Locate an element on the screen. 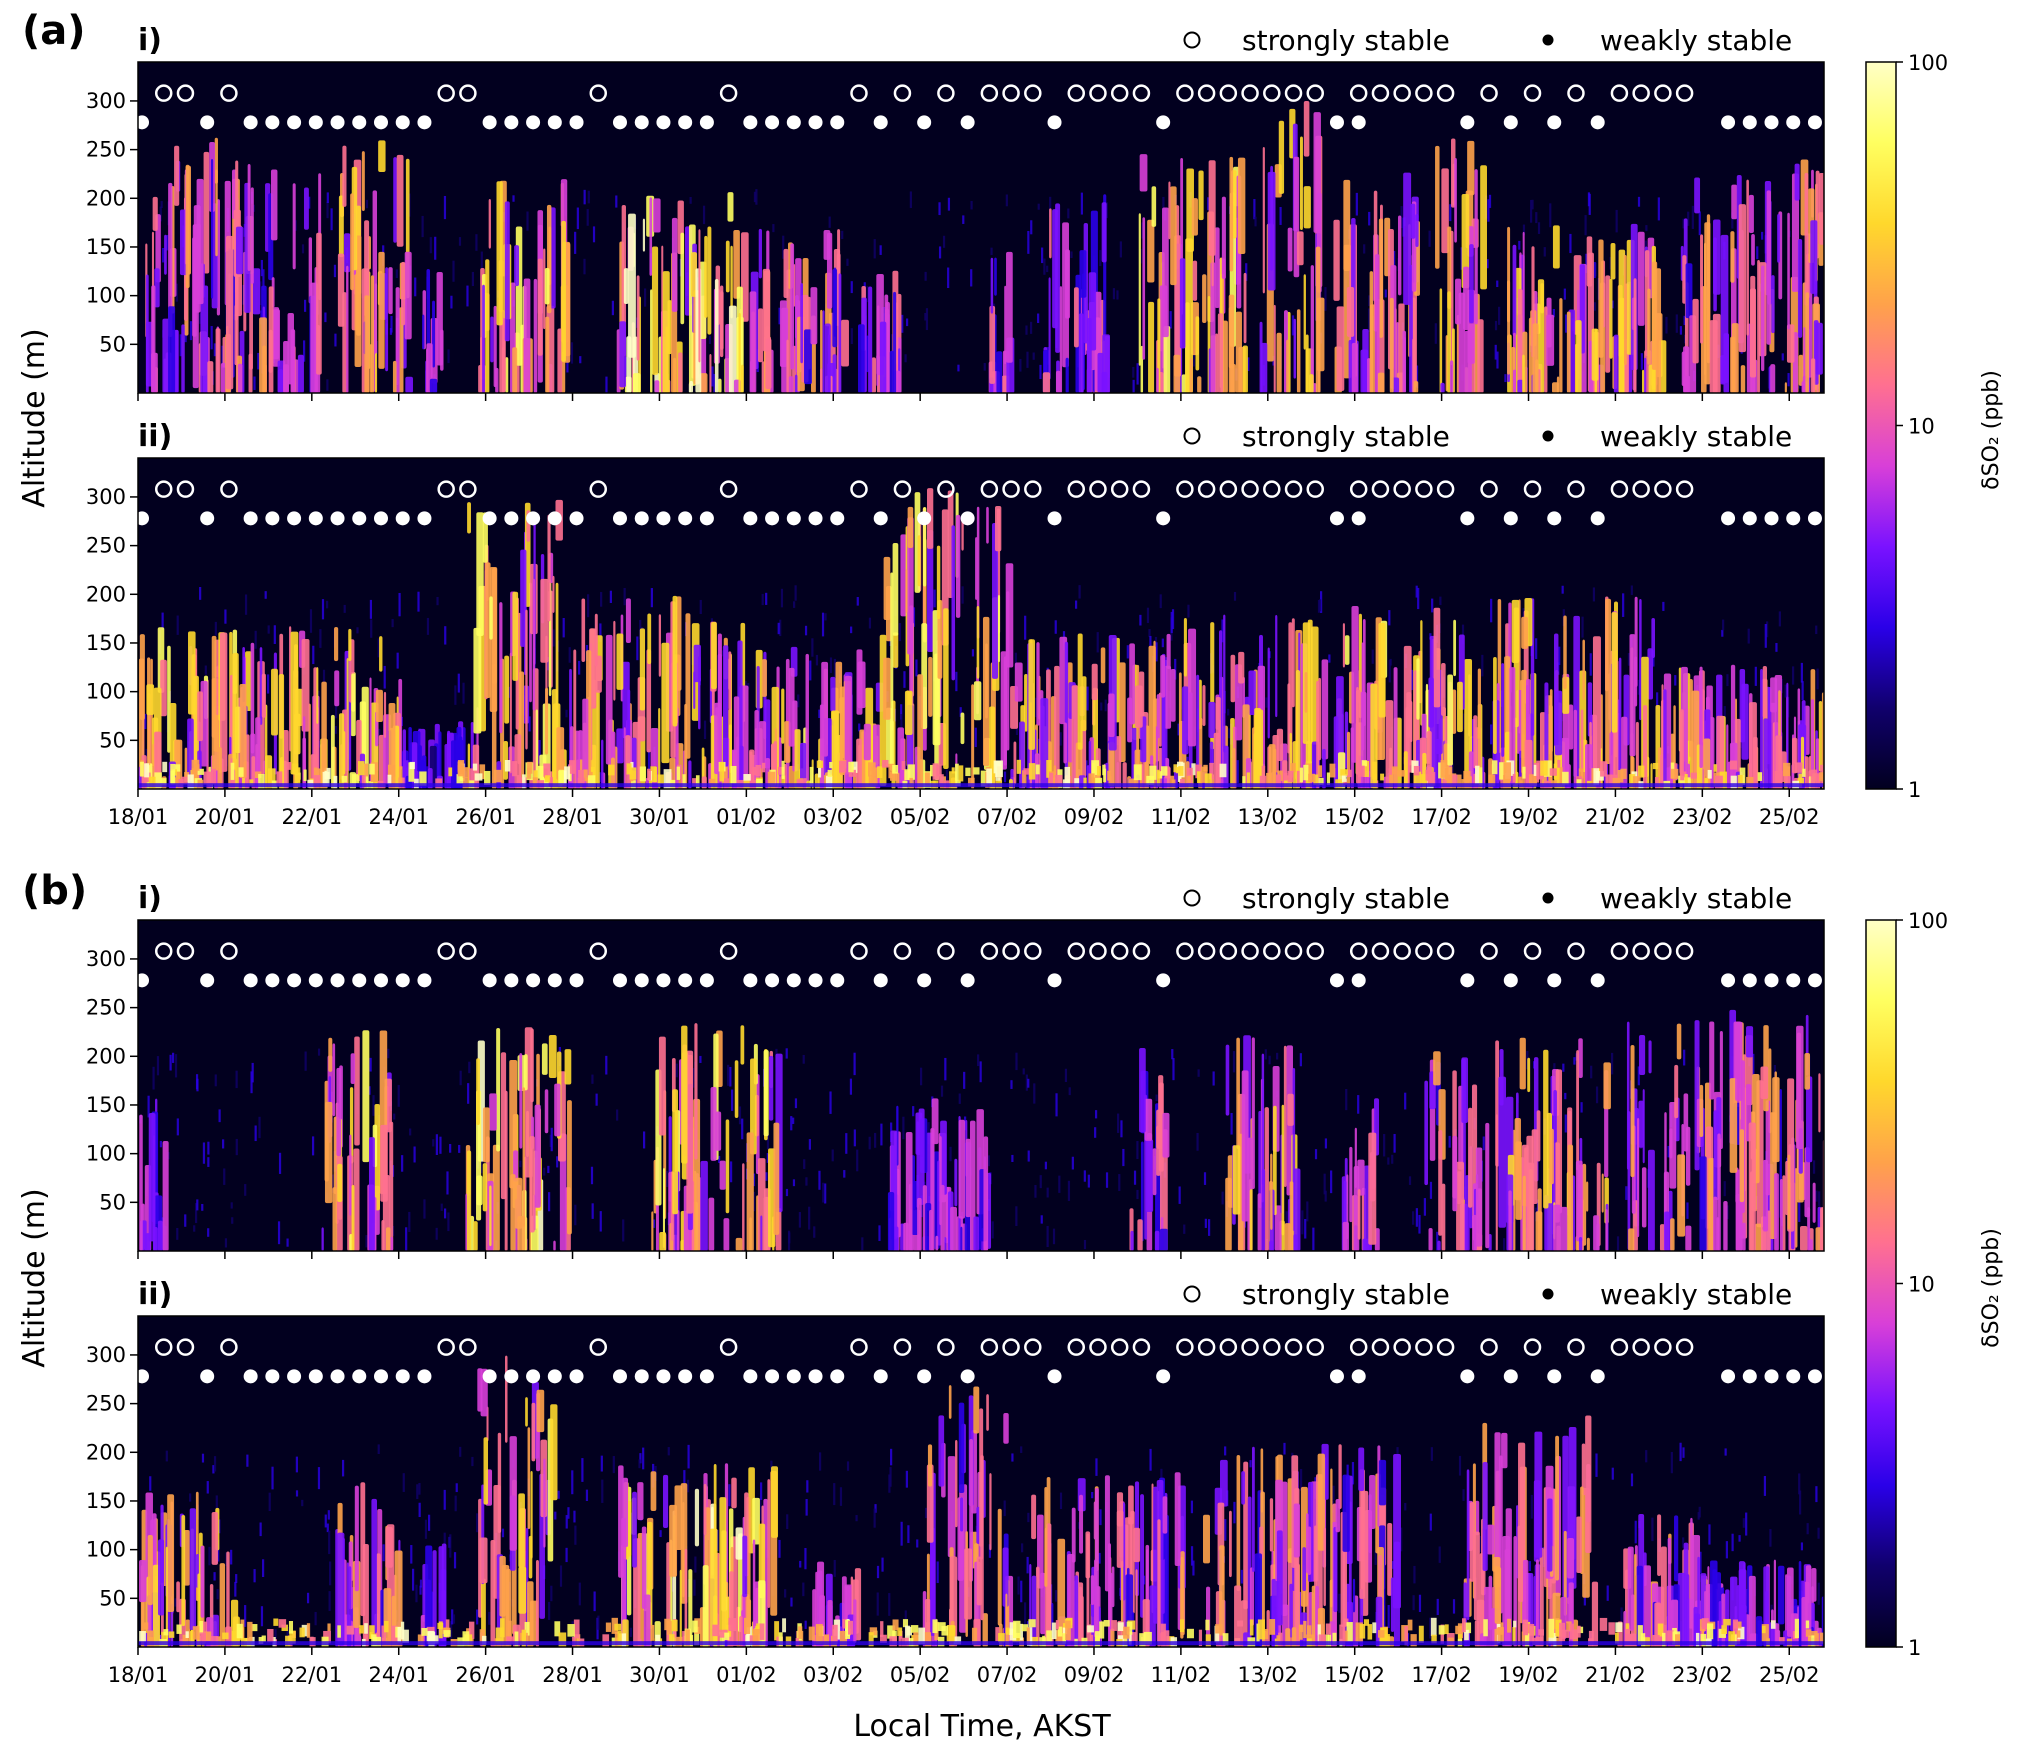  y-tick-label: 250 is located at coordinates (106, 150).